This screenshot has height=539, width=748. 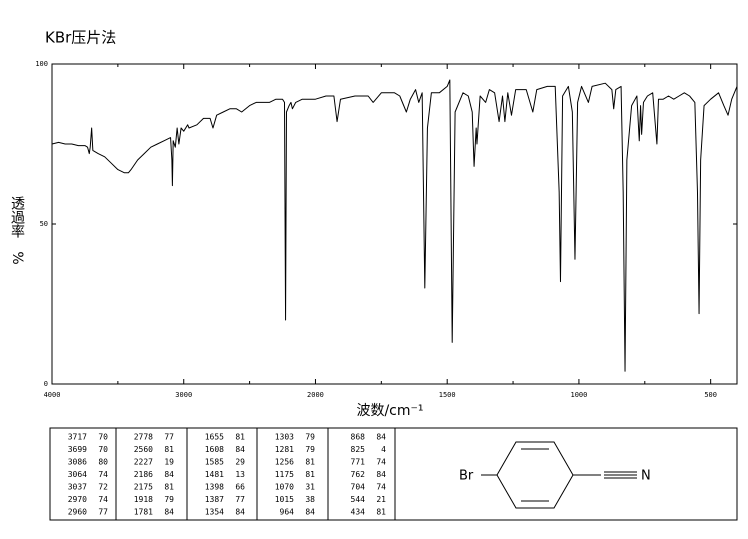 I want to click on peak-wavenumber: 1918, so click(x=143, y=499).